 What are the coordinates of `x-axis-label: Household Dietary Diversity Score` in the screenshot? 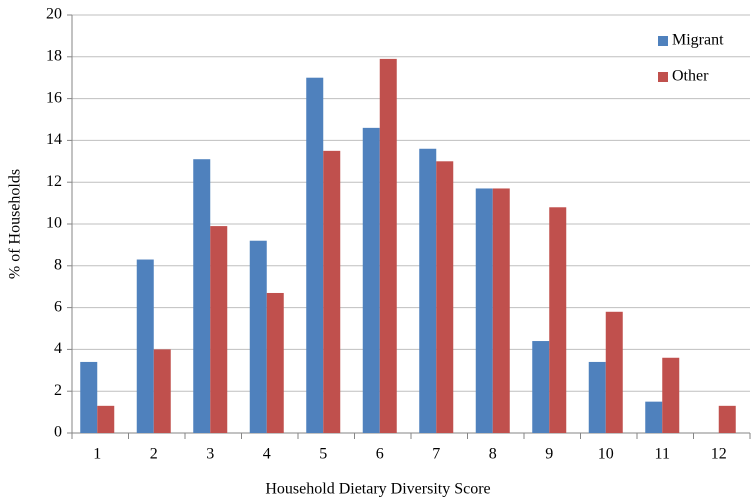 It's located at (377, 489).